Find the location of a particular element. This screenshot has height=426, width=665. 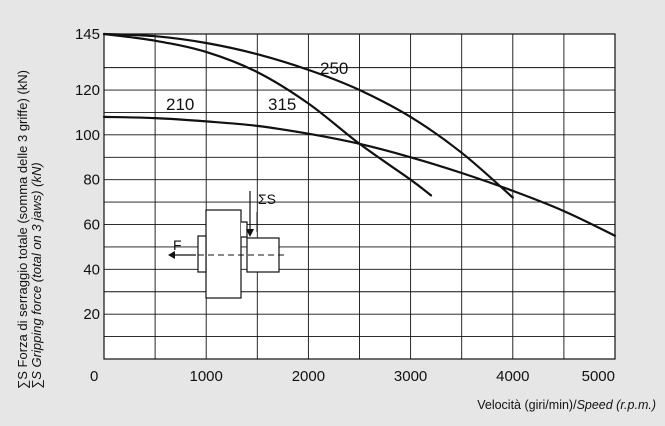

x-tick-label: 1000 is located at coordinates (206, 376).